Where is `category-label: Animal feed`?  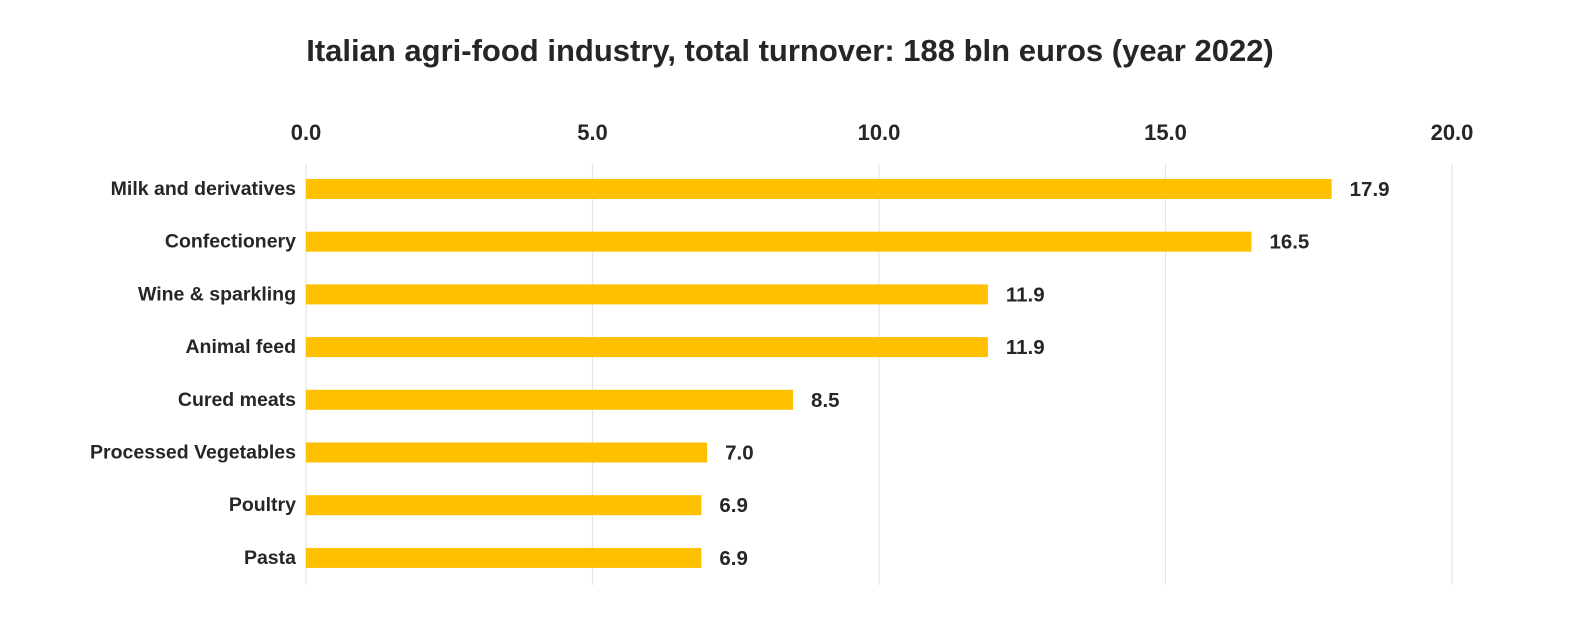 category-label: Animal feed is located at coordinates (240, 347).